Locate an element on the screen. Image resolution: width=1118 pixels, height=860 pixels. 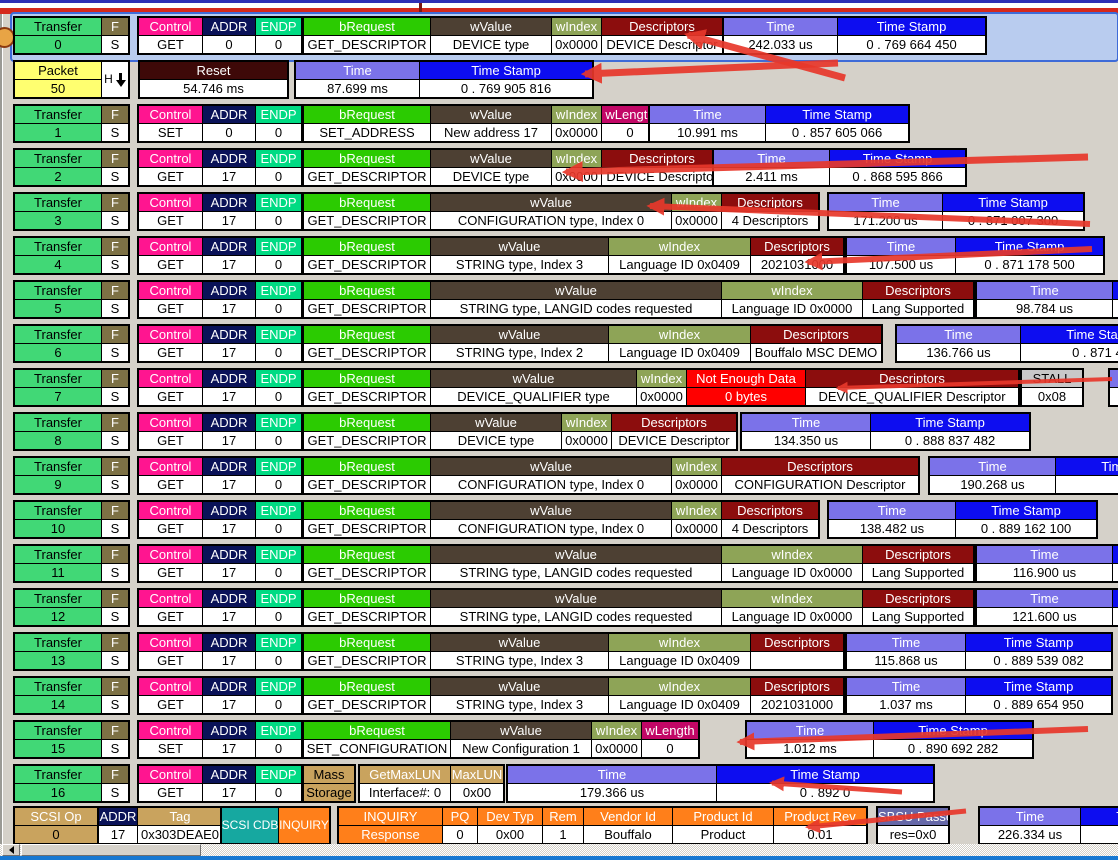
field-transfer: Transfer 9 is located at coordinates (58, 475).